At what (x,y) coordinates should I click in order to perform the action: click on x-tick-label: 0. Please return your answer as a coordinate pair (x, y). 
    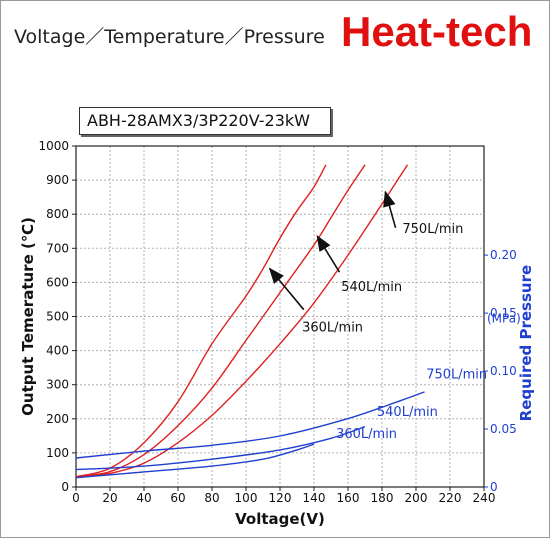
    Looking at the image, I should click on (76, 498).